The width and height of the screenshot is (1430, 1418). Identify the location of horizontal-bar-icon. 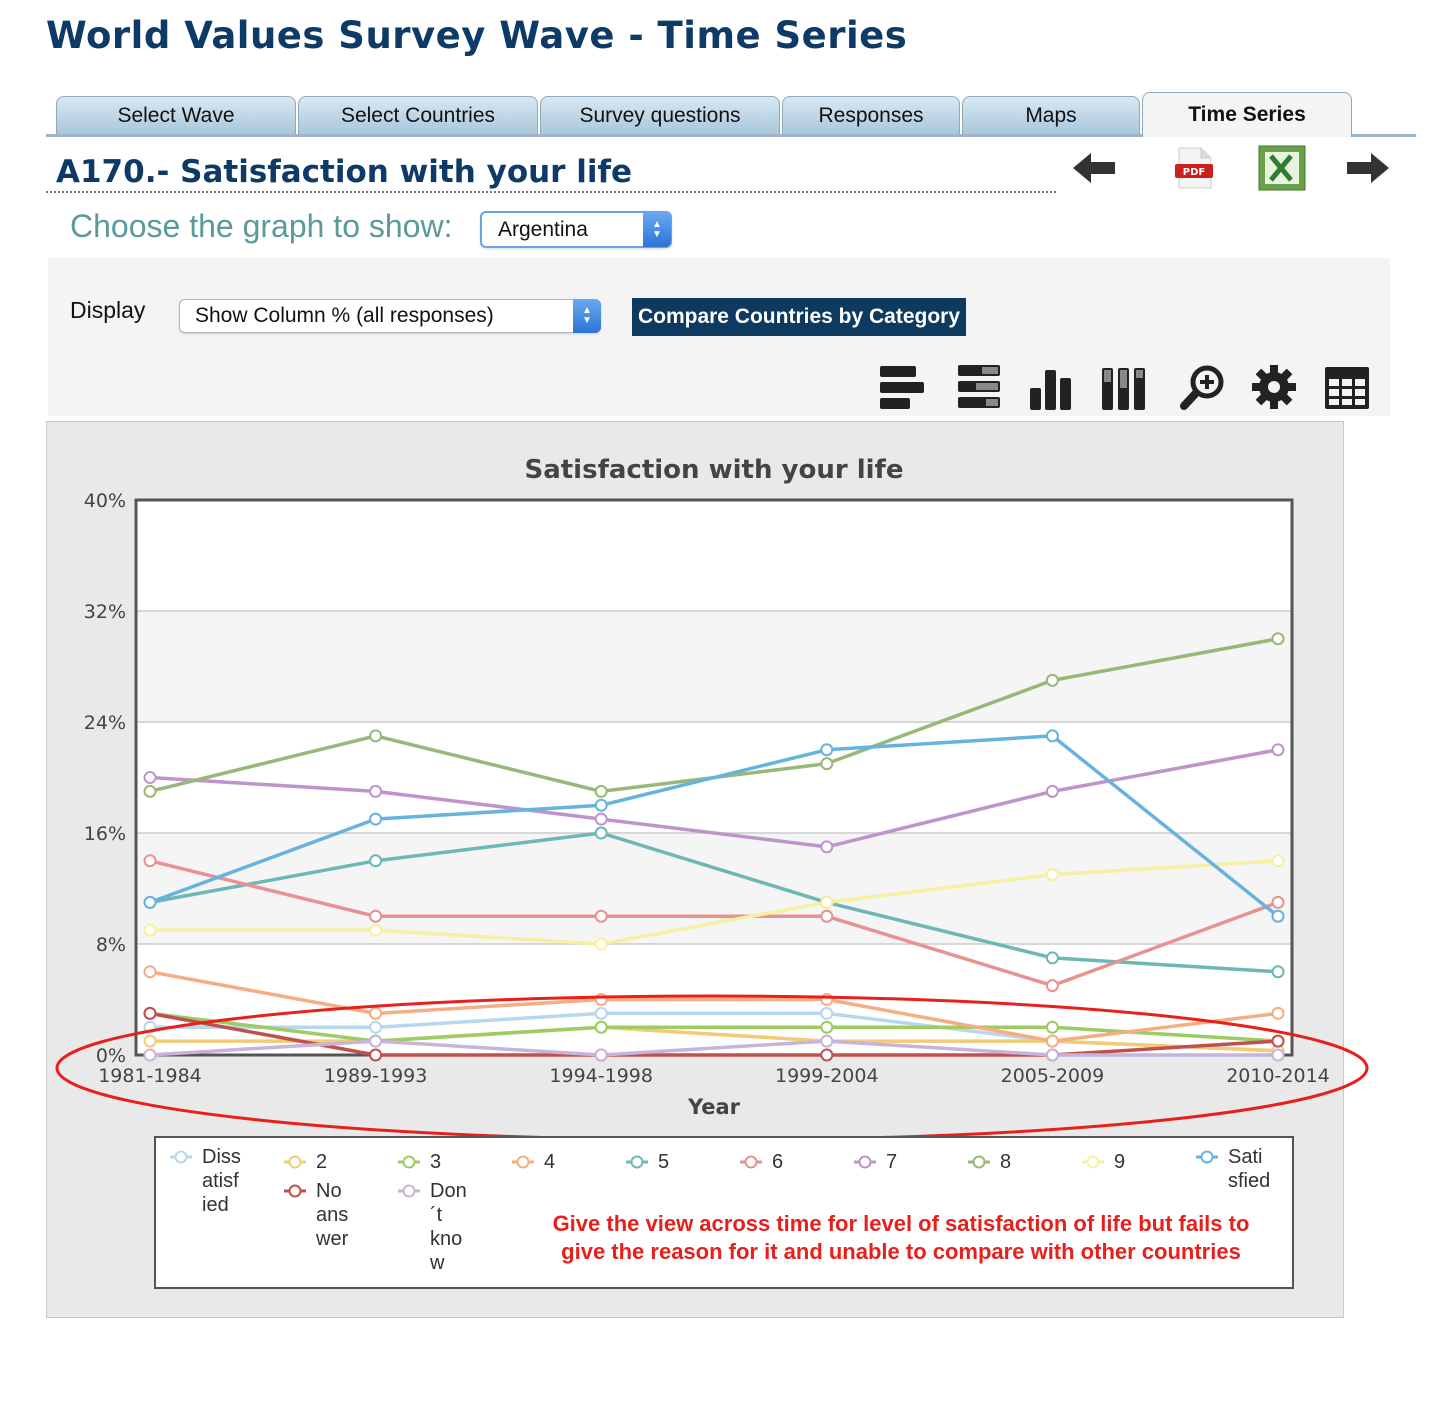
(901, 388).